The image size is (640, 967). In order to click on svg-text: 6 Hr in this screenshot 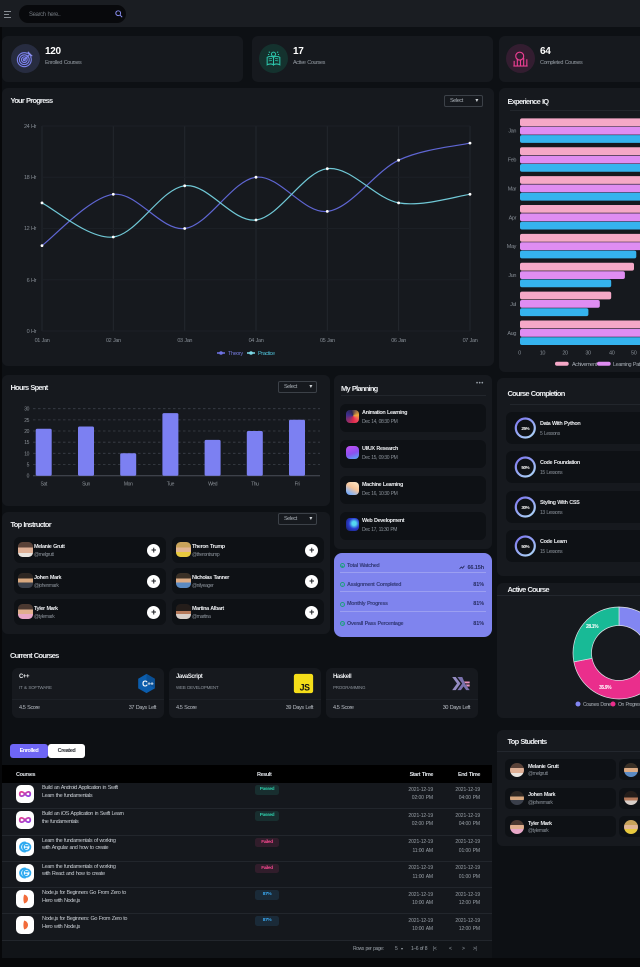, I will do `click(32, 281)`.